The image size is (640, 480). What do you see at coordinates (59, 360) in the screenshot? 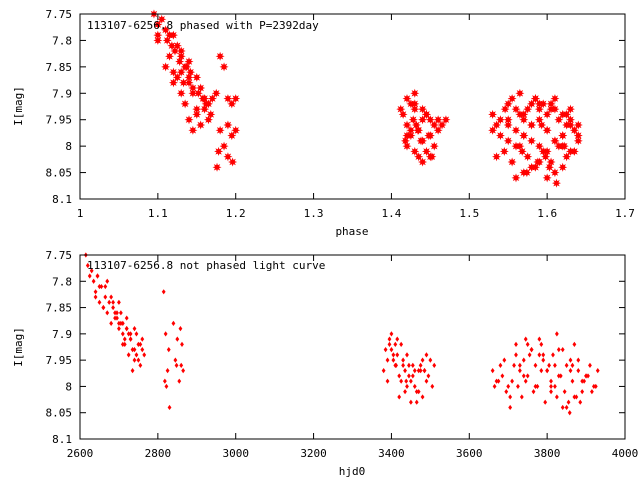
I see `not-phased-ytick-label: 7.95` at bounding box center [59, 360].